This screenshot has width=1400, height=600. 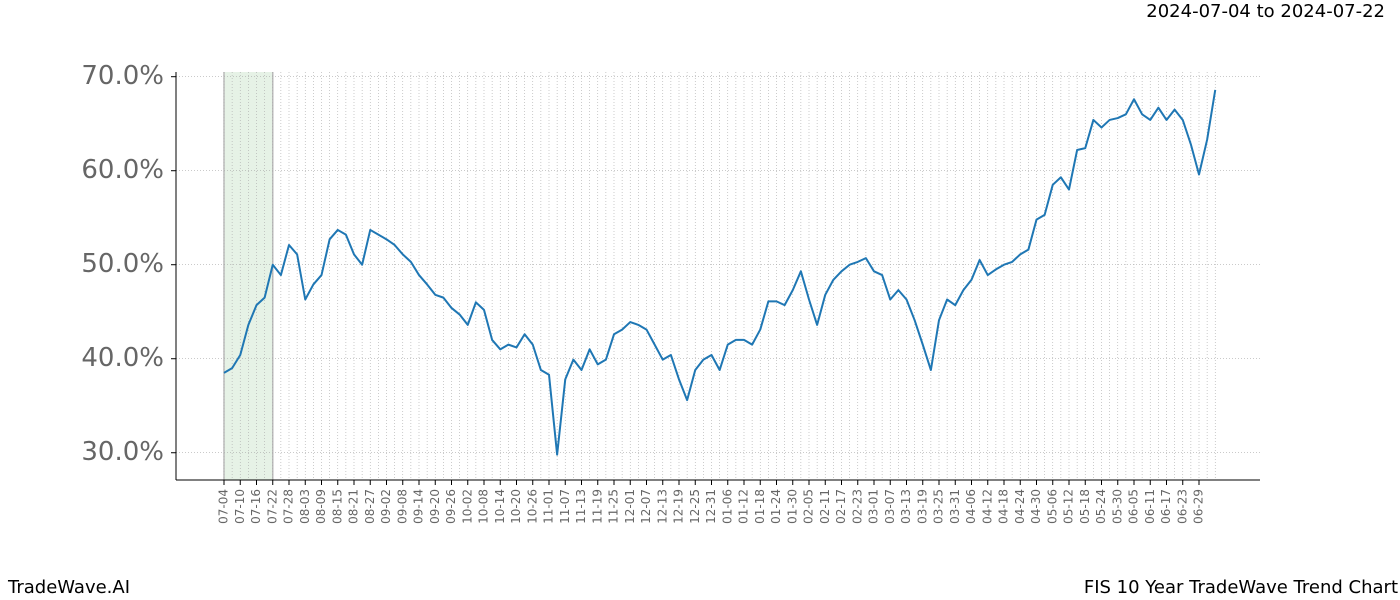 I want to click on x-tick-label: 12-19, so click(x=679, y=506).